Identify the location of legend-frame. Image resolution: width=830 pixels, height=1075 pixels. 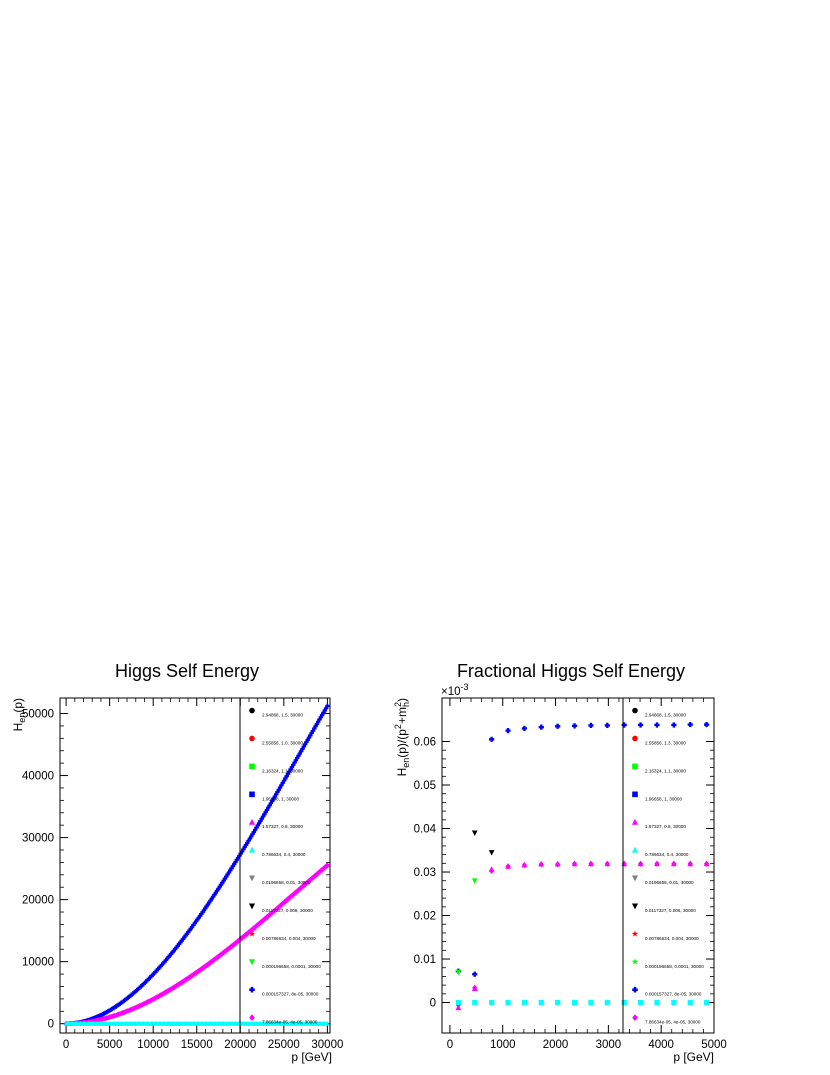
(668, 865).